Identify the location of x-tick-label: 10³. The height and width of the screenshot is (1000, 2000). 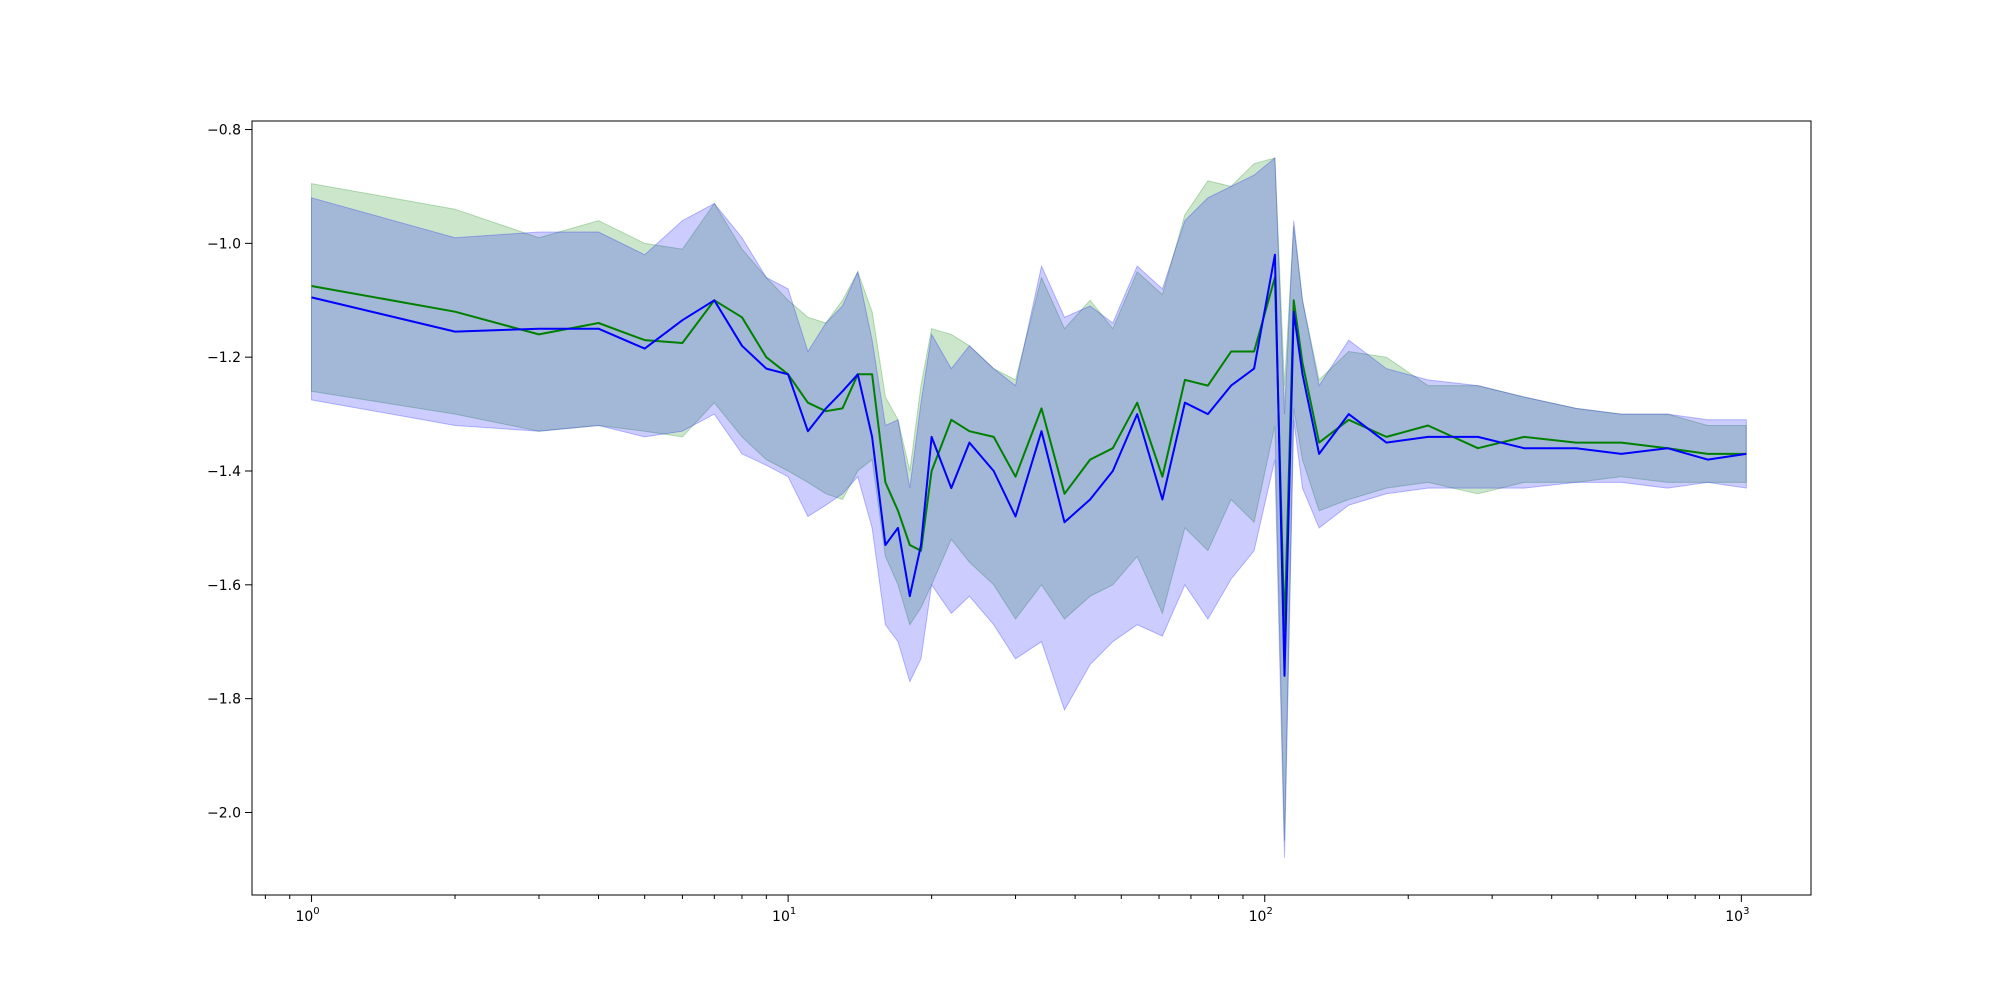
(1737, 915).